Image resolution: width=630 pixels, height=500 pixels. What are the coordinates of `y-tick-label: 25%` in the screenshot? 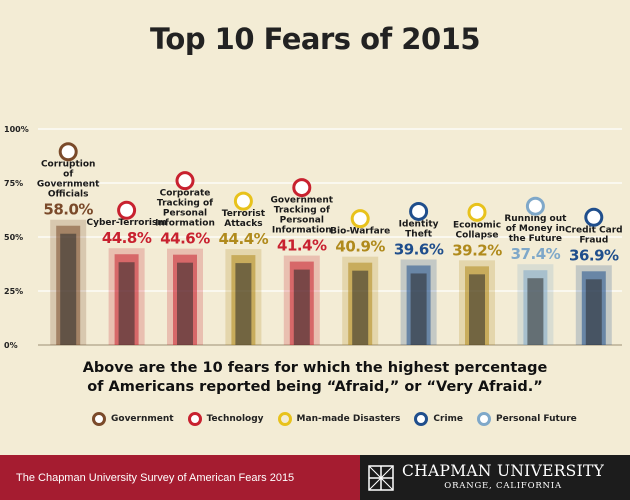 It's located at (13, 291).